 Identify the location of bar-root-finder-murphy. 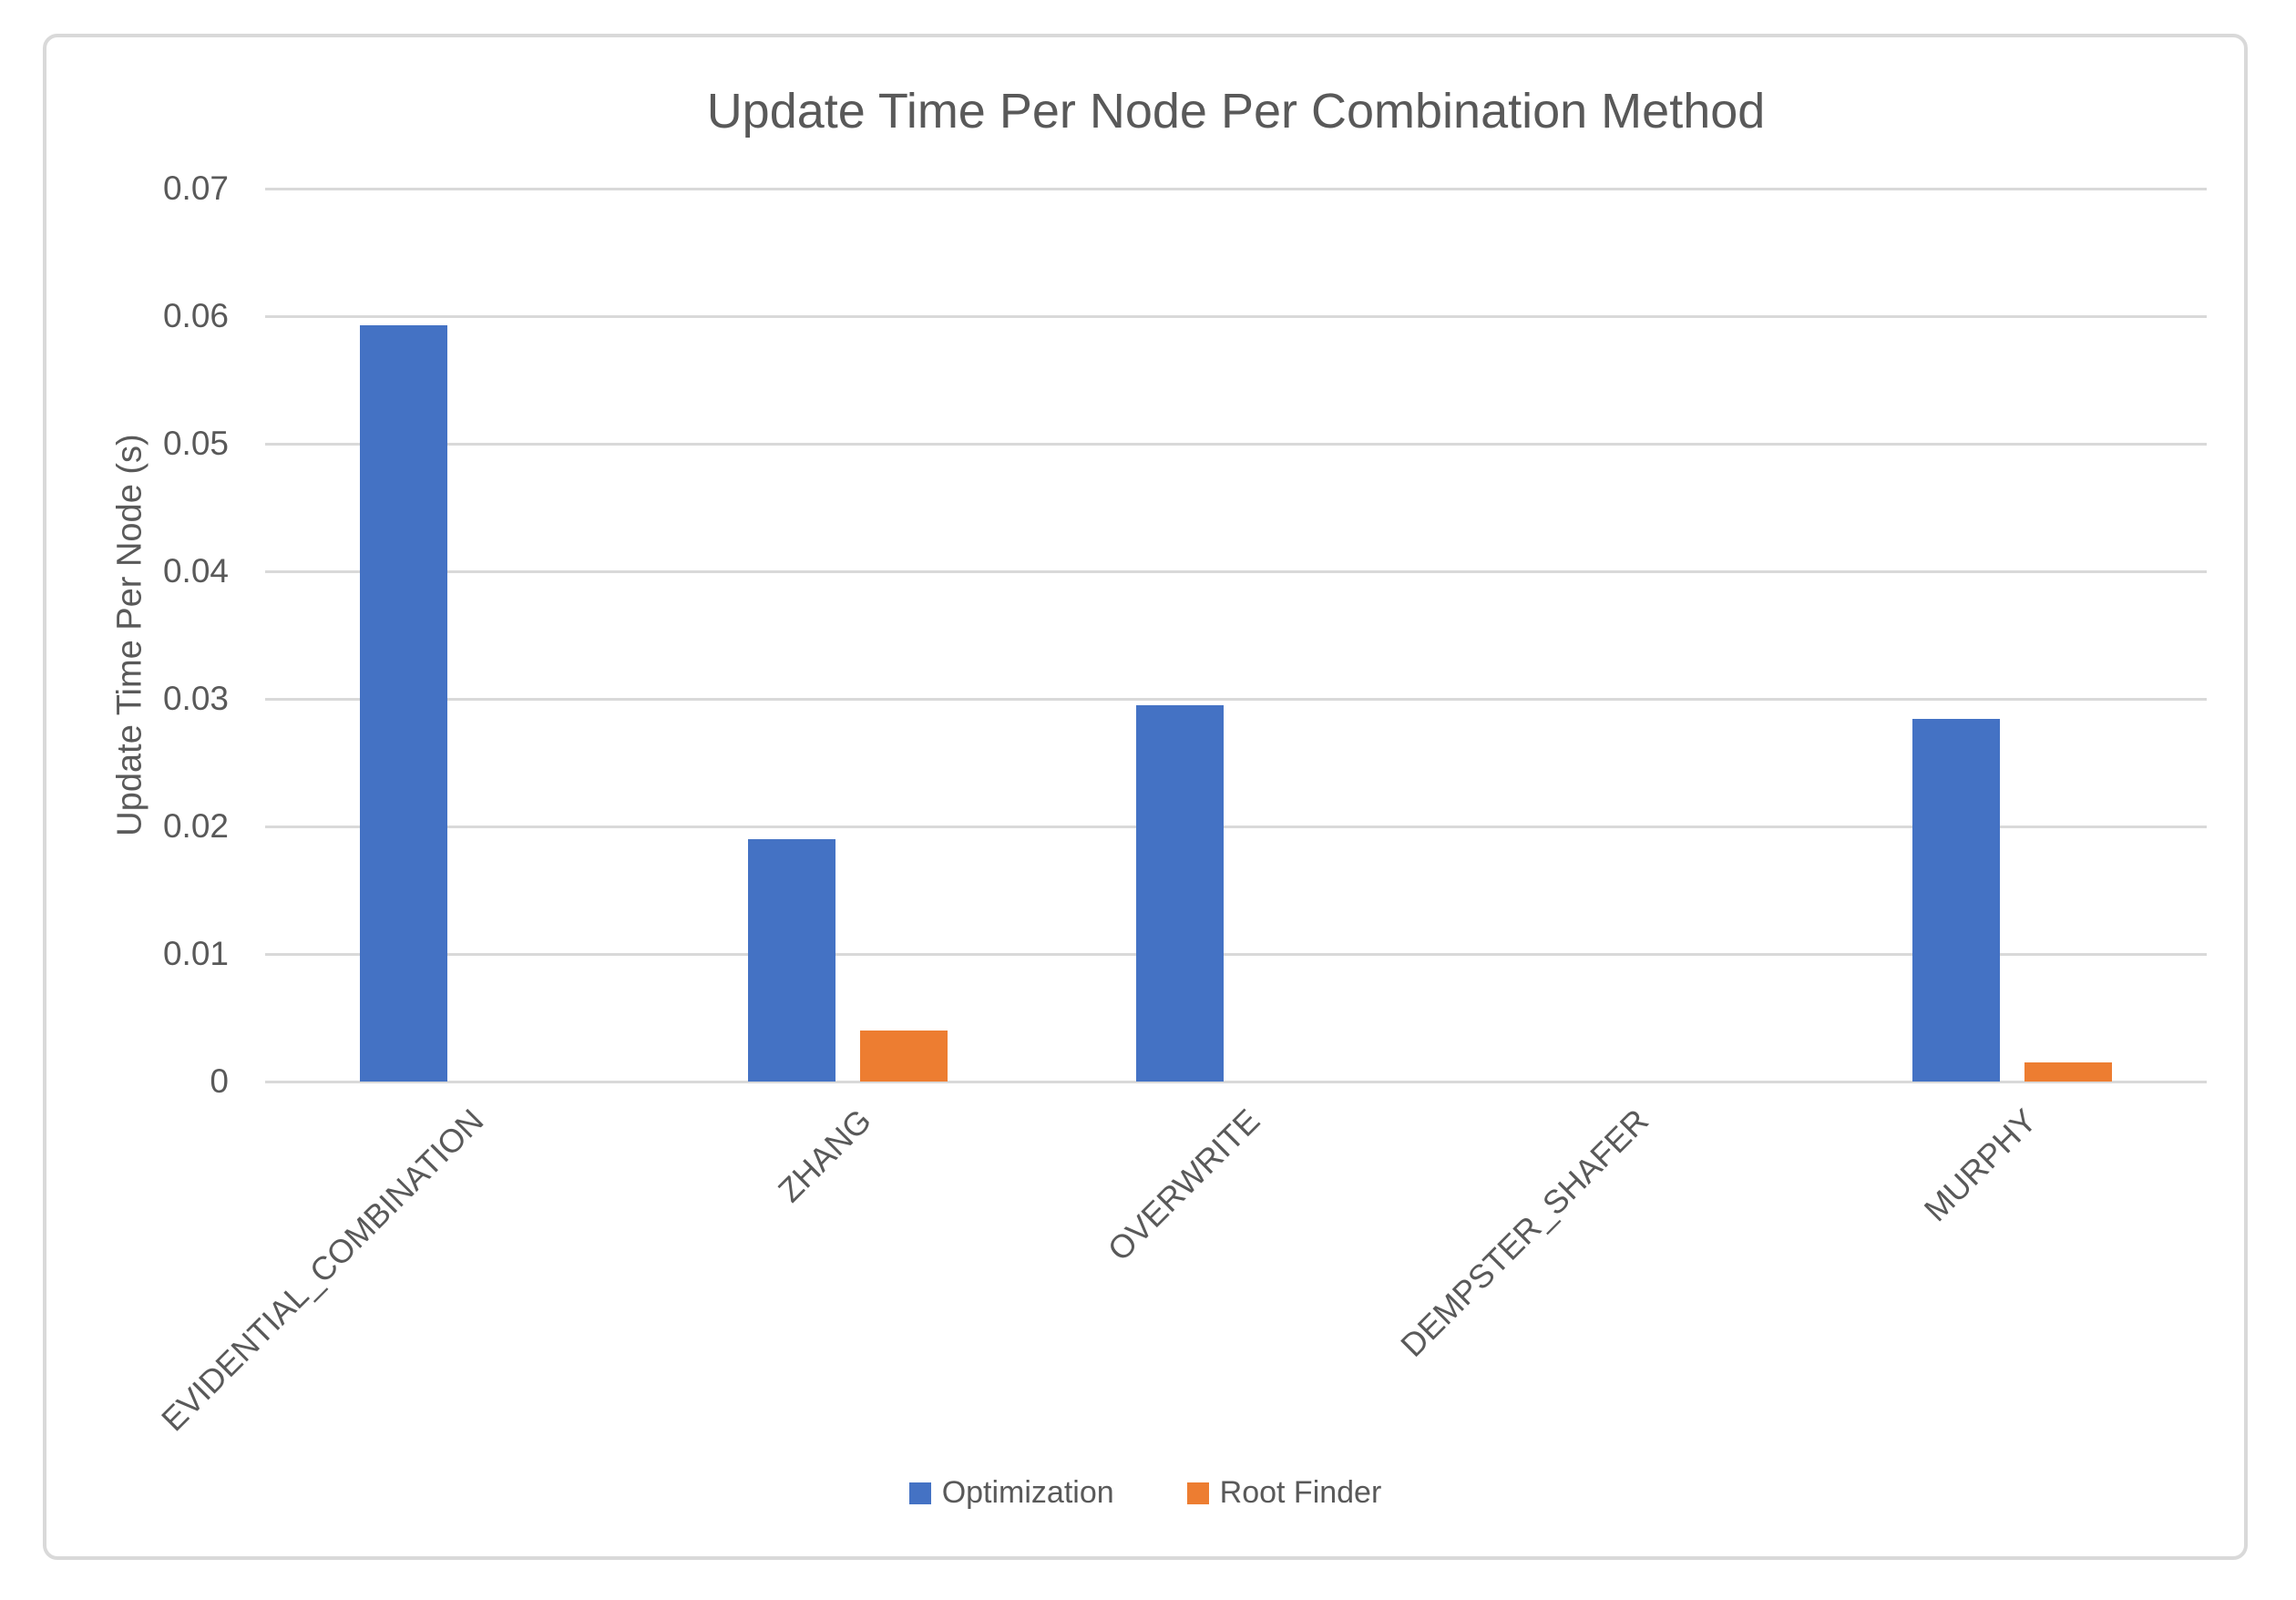
(2068, 1072).